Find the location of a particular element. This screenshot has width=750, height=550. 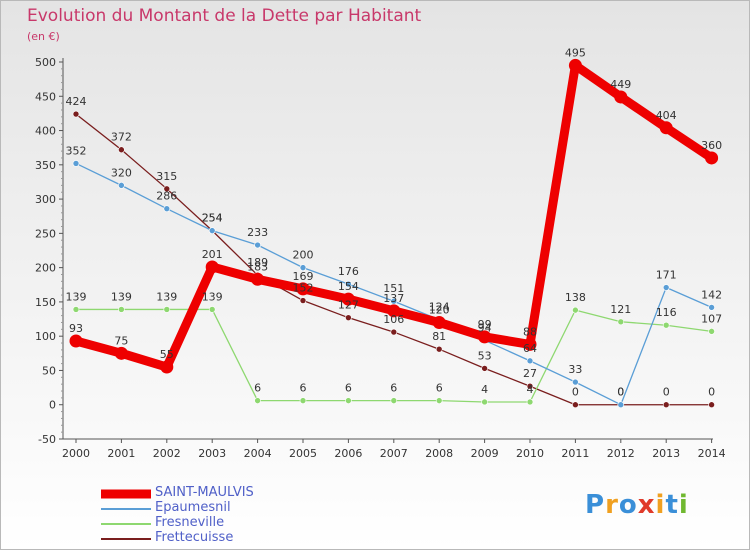

data-label-epaumesnil: 233 is located at coordinates (257, 232).